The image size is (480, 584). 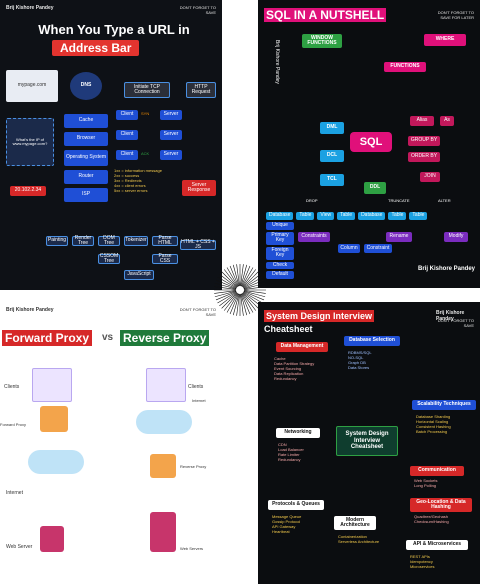 What do you see at coordinates (145, 113) in the screenshot?
I see `syn-label: SYN` at bounding box center [145, 113].